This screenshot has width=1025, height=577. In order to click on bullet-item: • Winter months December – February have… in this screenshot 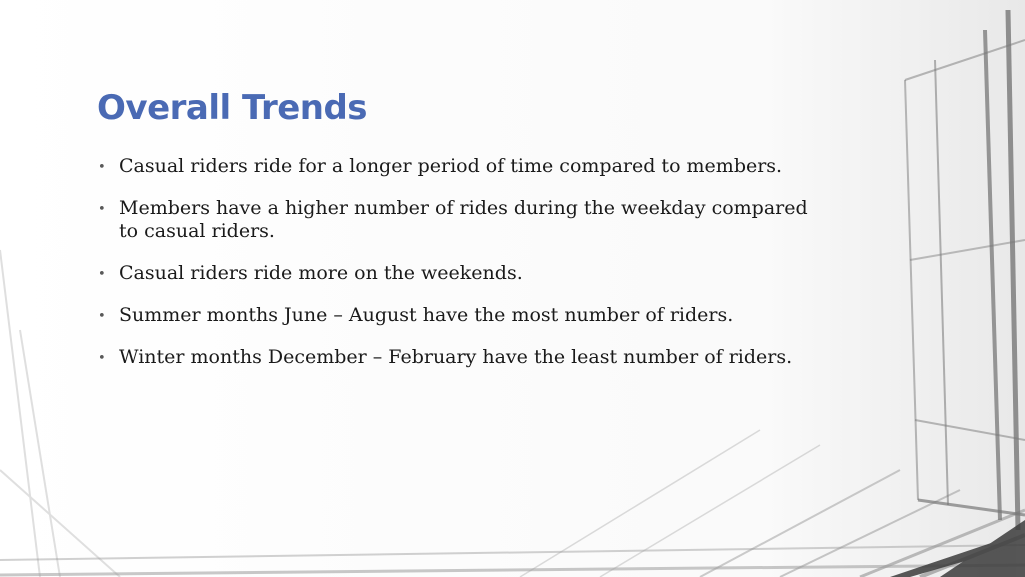, I will do `click(458, 357)`.